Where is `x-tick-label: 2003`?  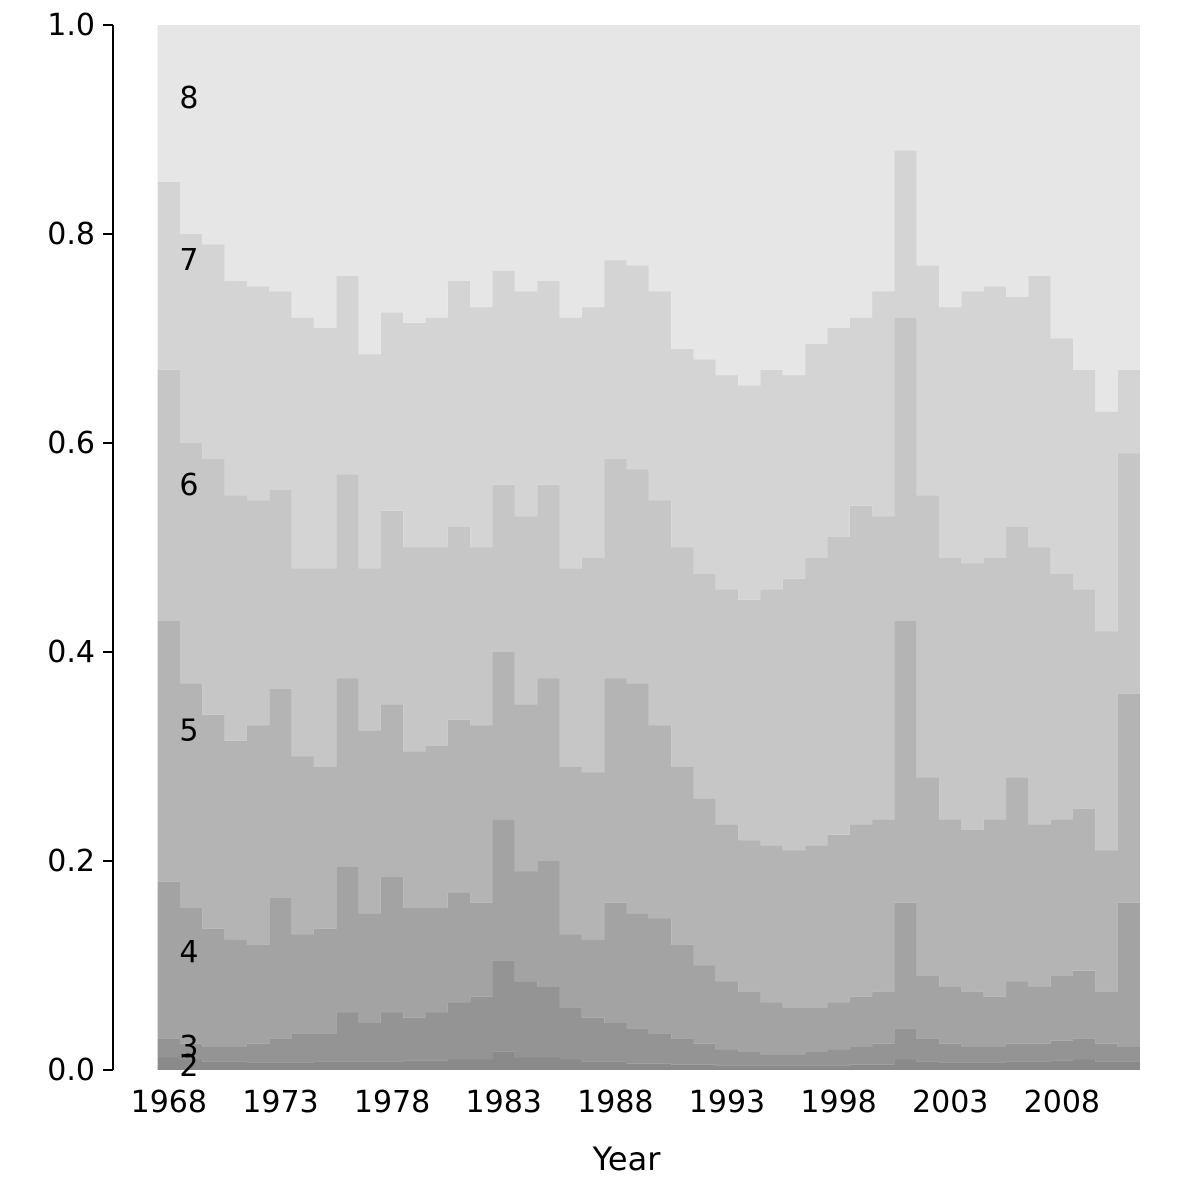
x-tick-label: 2003 is located at coordinates (950, 1102).